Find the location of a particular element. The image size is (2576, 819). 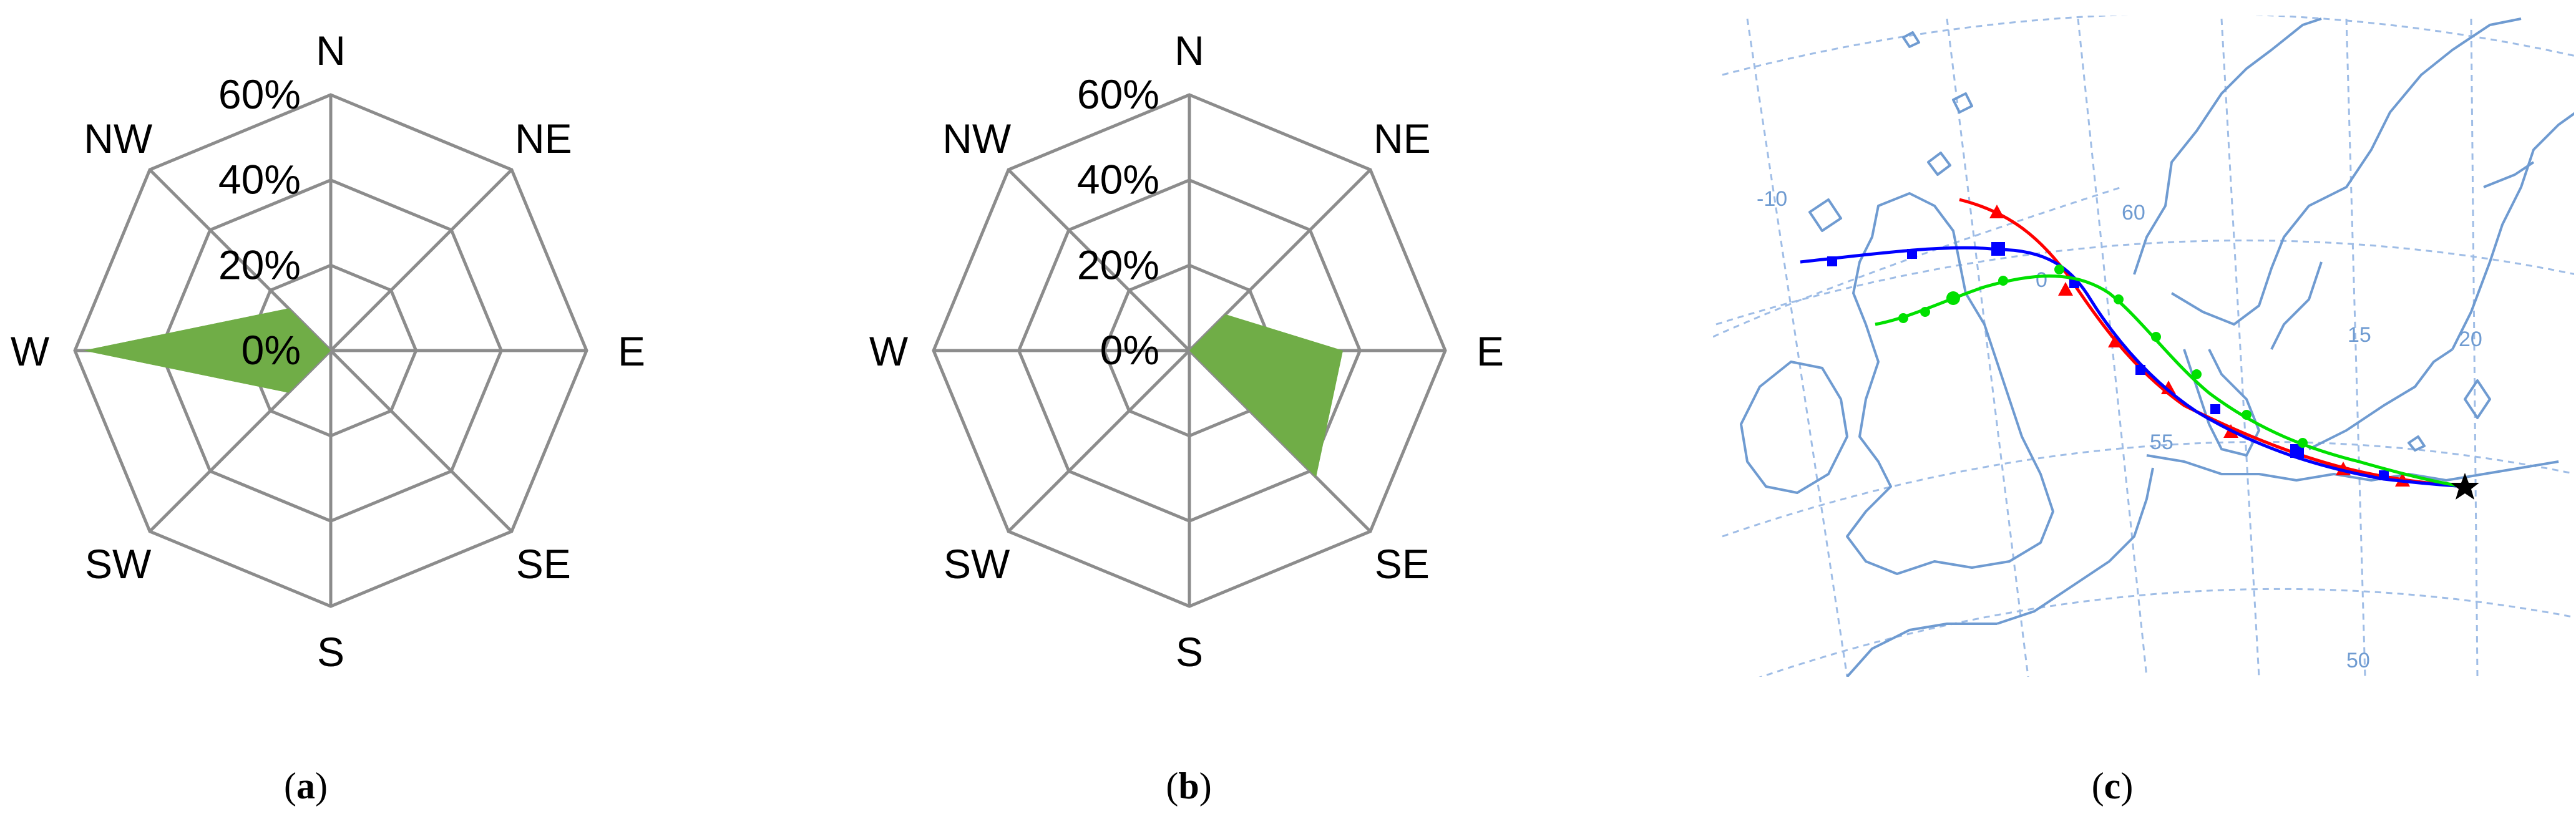

lon-label: 20 is located at coordinates (2470, 339).